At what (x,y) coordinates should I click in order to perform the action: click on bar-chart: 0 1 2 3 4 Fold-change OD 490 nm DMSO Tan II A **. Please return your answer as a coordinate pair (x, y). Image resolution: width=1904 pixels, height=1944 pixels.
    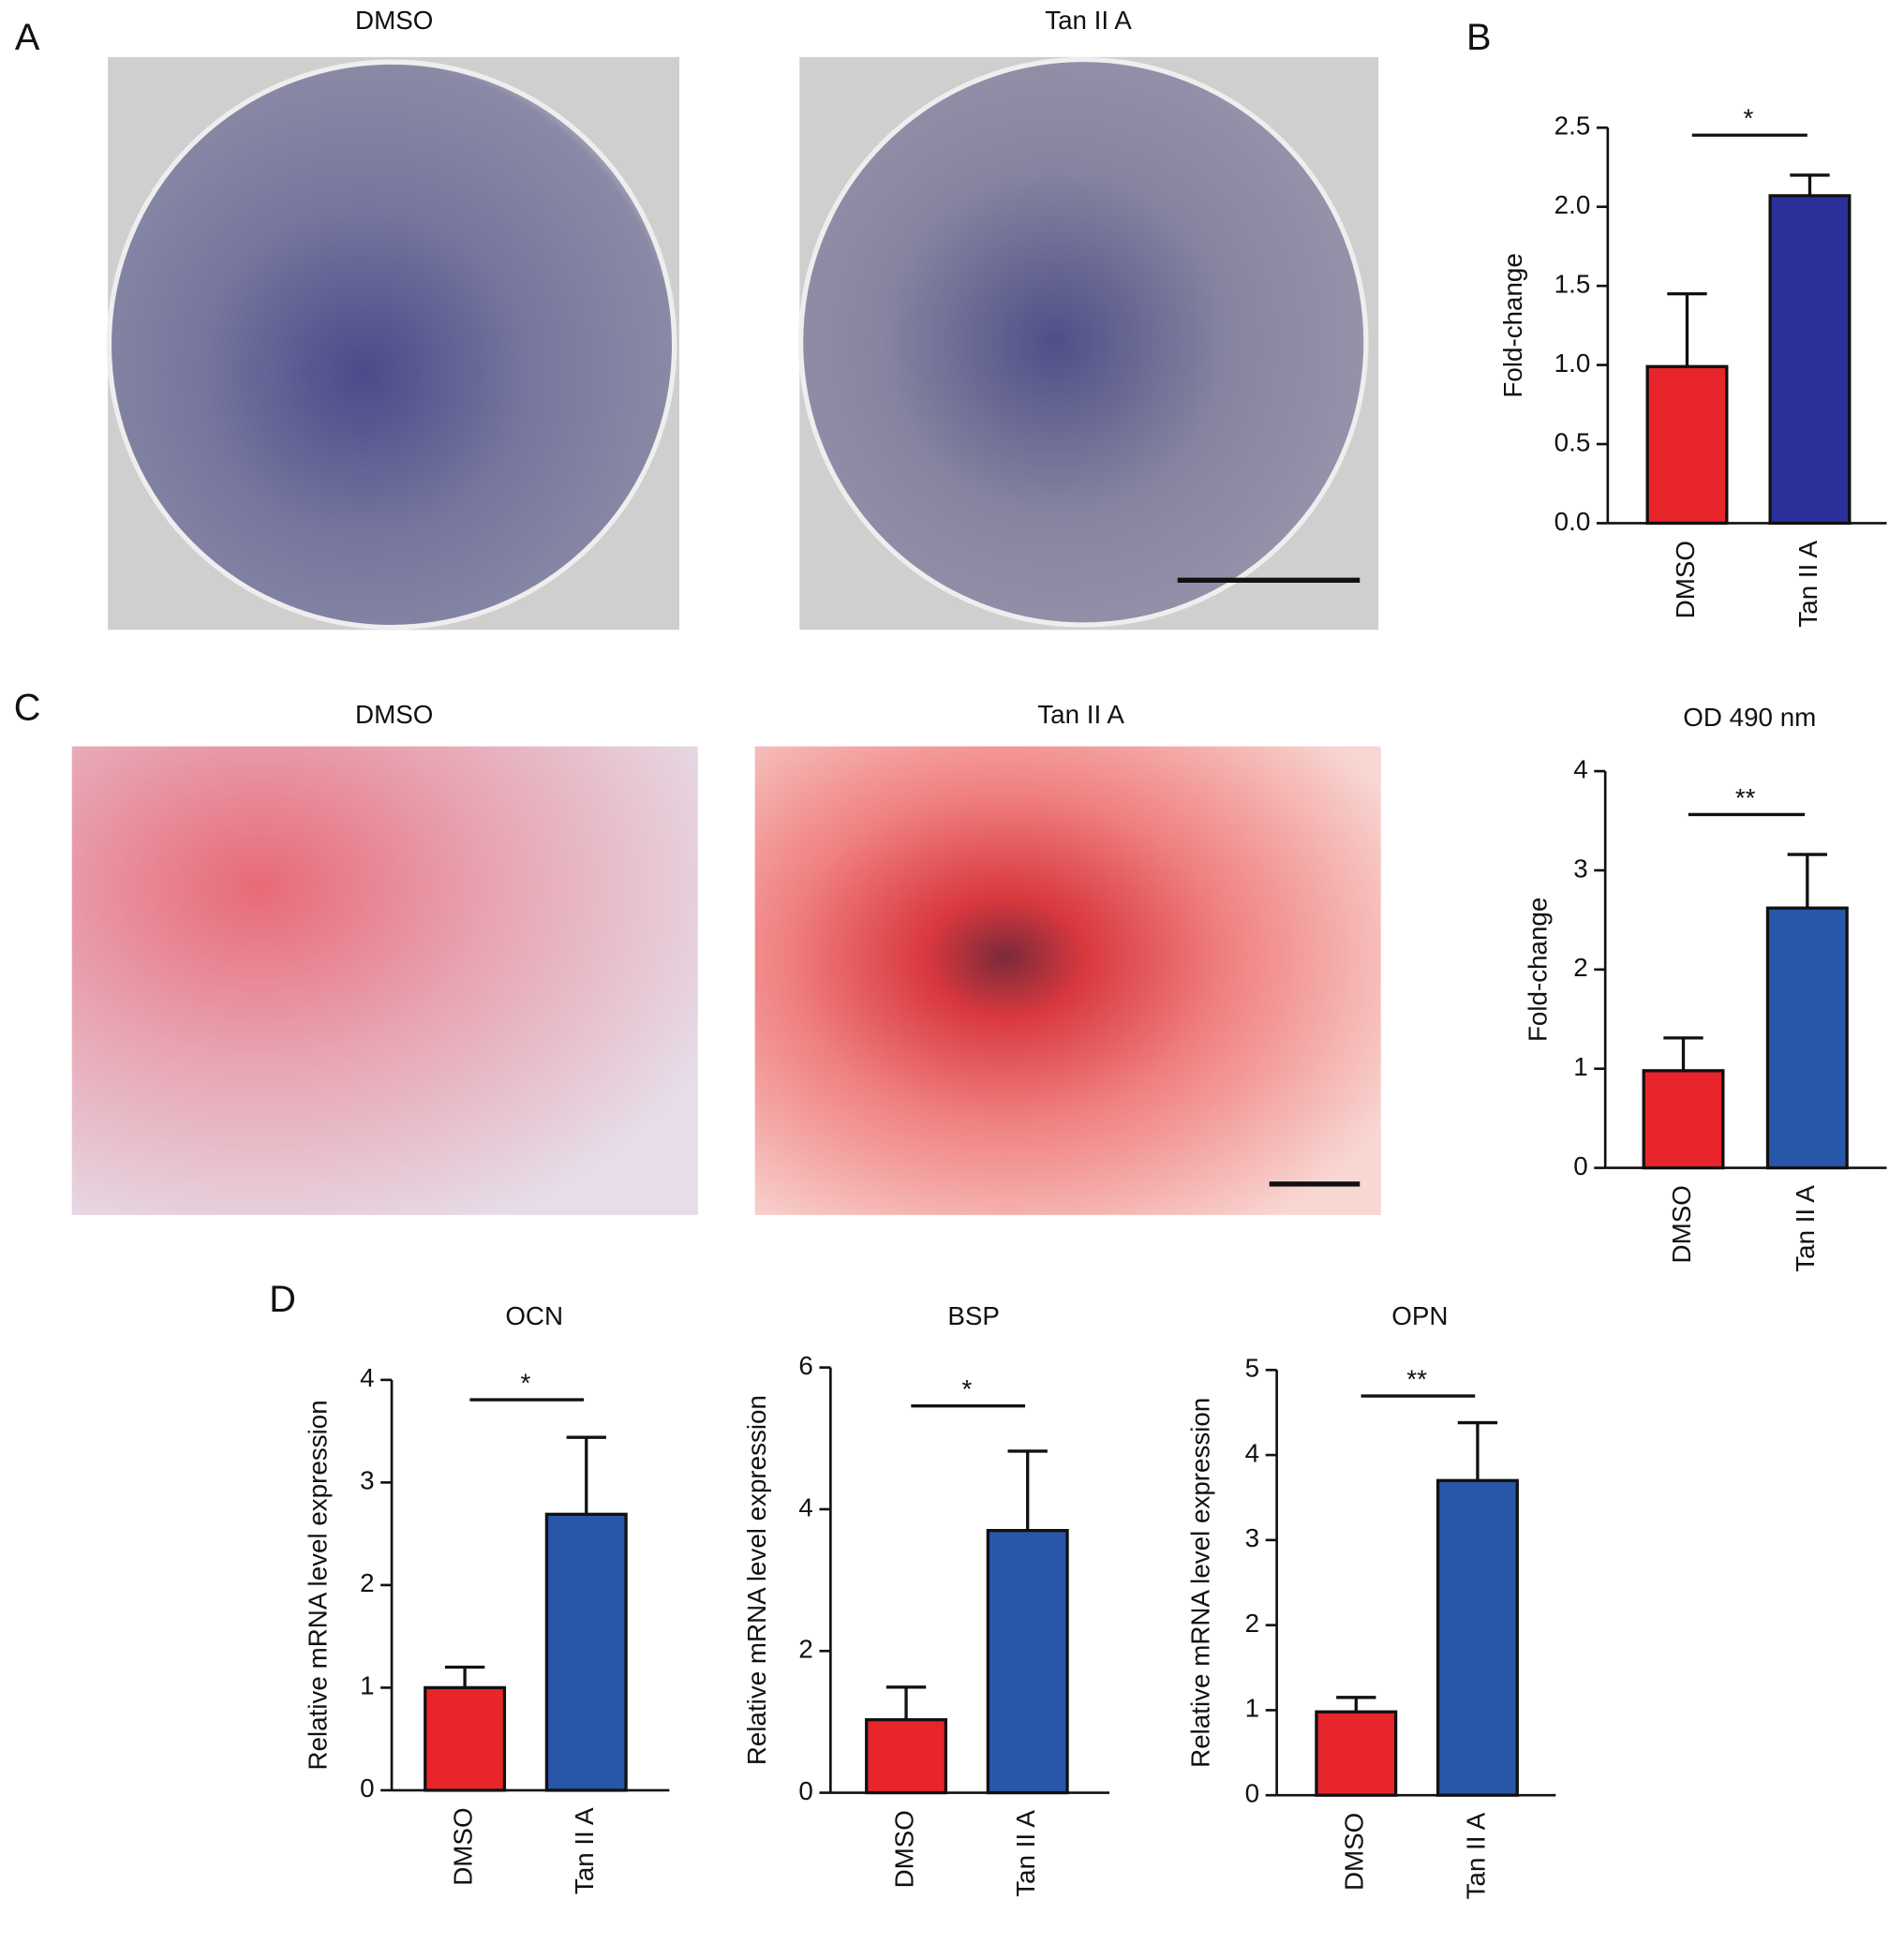
    Looking at the image, I should click on (1705, 987).